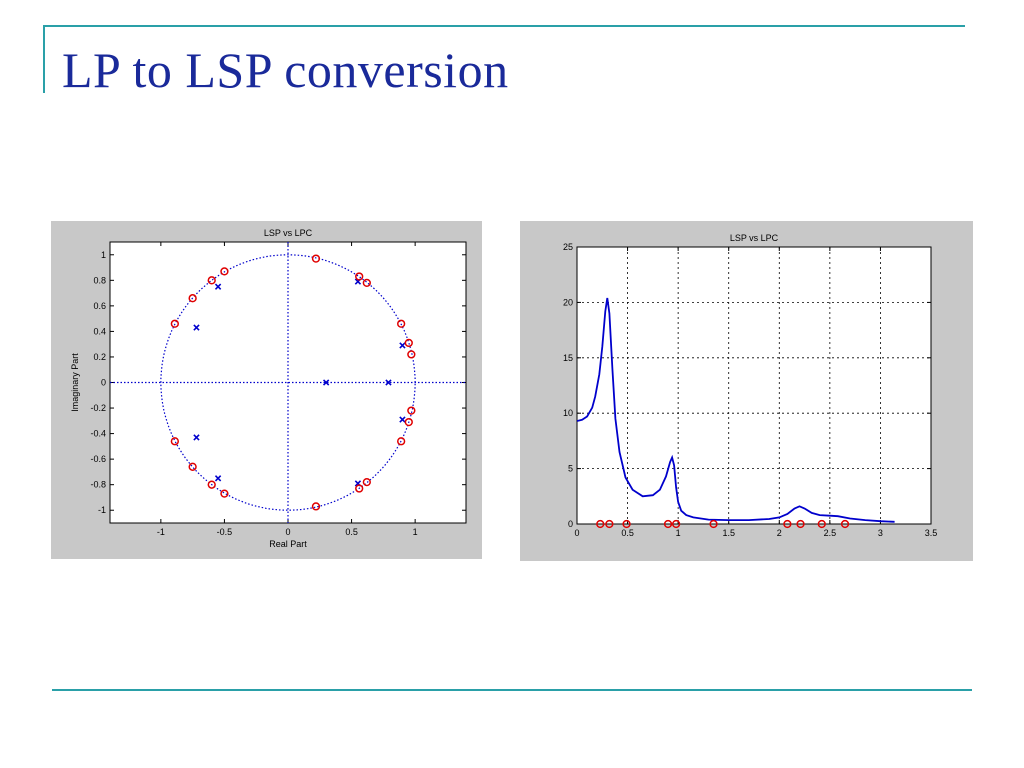 This screenshot has width=1024, height=768. Describe the element at coordinates (99, 306) in the screenshot. I see `y-tick-label: 0.6` at that location.